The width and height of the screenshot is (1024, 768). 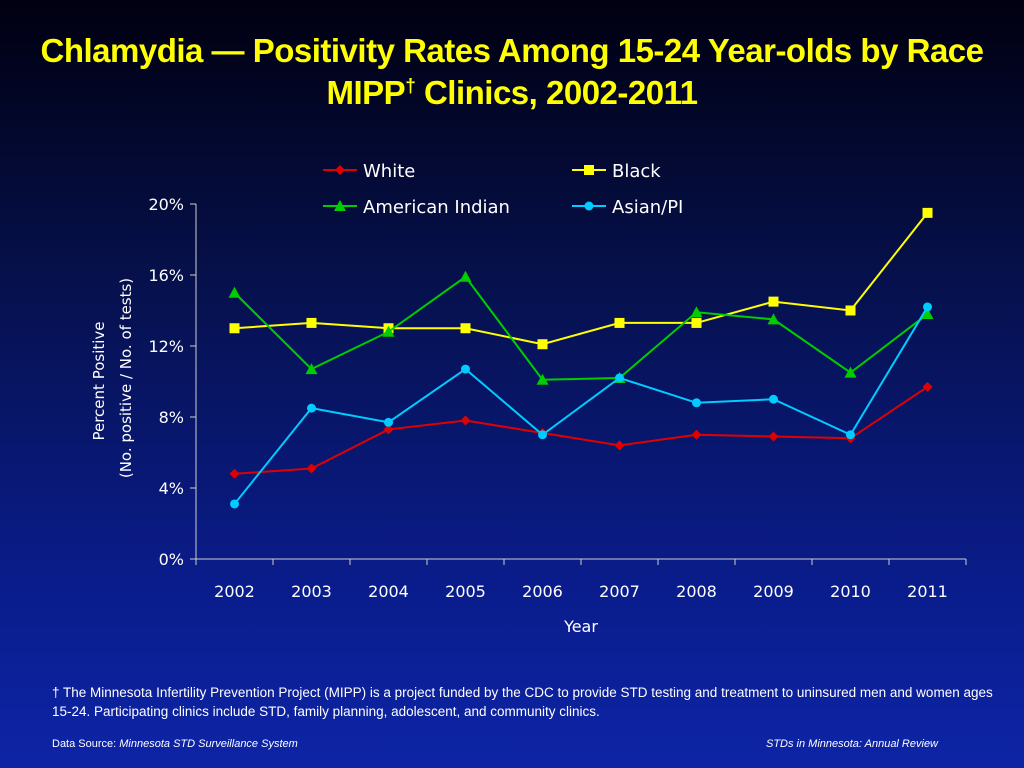 I want to click on publication-name-text: STDs in Minnesota: Annual Review, so click(x=852, y=744).